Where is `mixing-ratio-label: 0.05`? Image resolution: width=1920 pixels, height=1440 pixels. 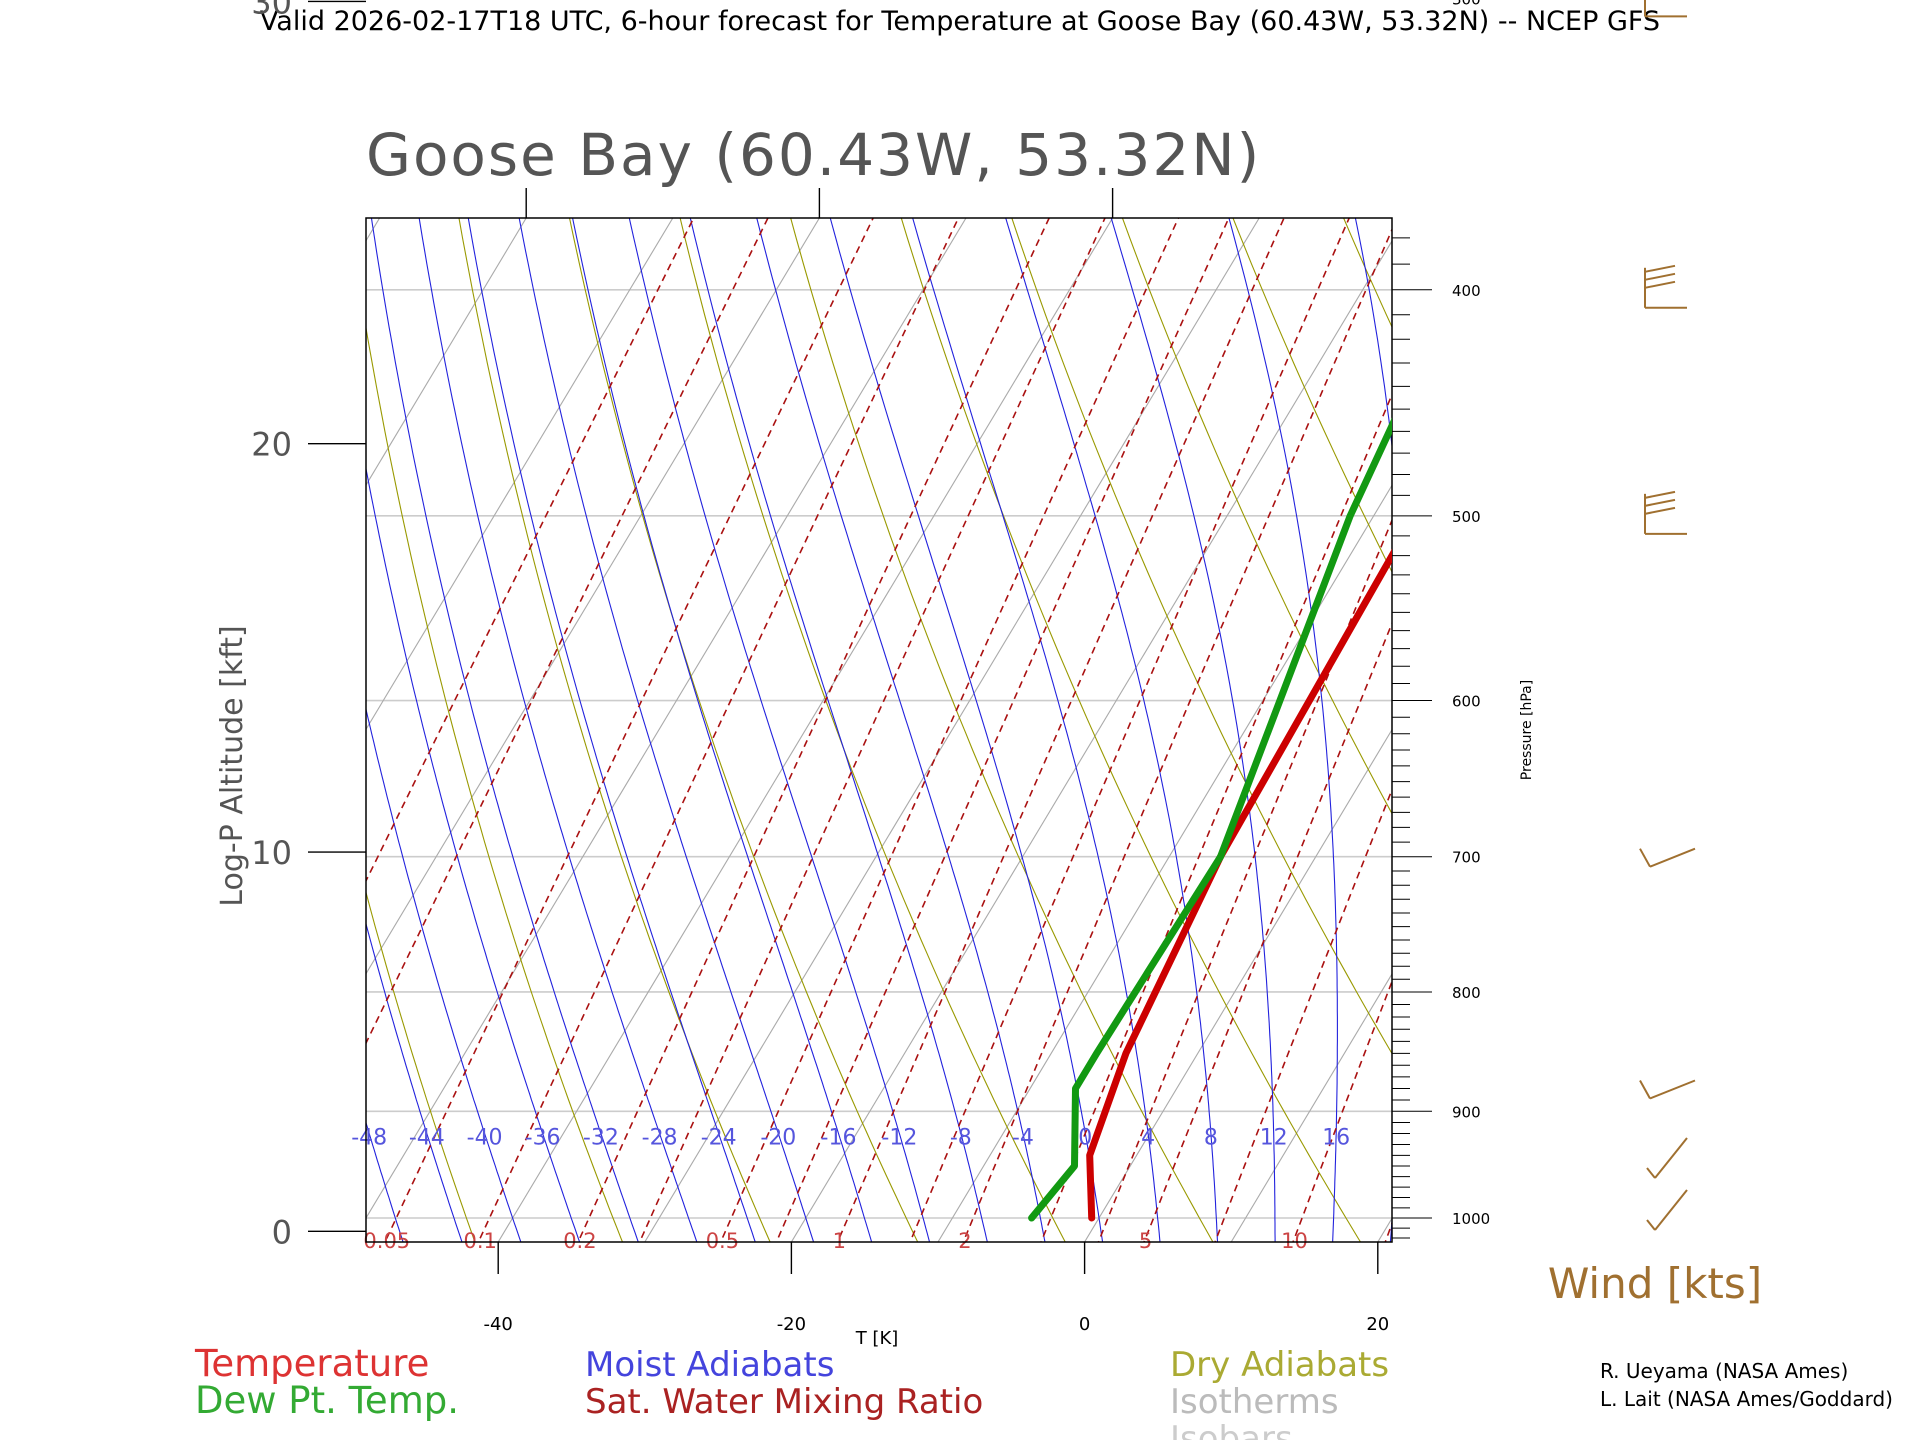 mixing-ratio-label: 0.05 is located at coordinates (386, 1241).